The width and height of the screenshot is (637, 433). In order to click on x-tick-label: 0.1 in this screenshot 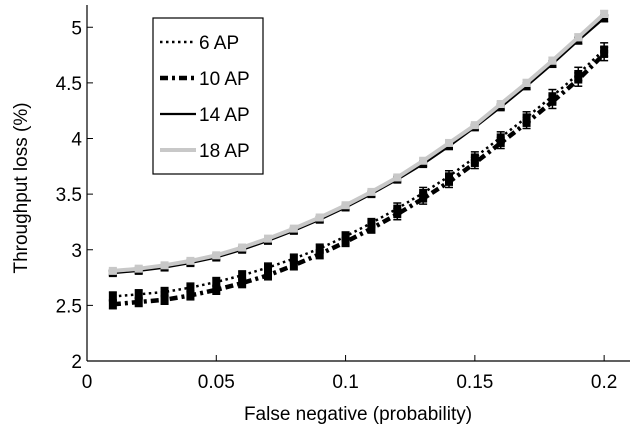, I will do `click(345, 382)`.